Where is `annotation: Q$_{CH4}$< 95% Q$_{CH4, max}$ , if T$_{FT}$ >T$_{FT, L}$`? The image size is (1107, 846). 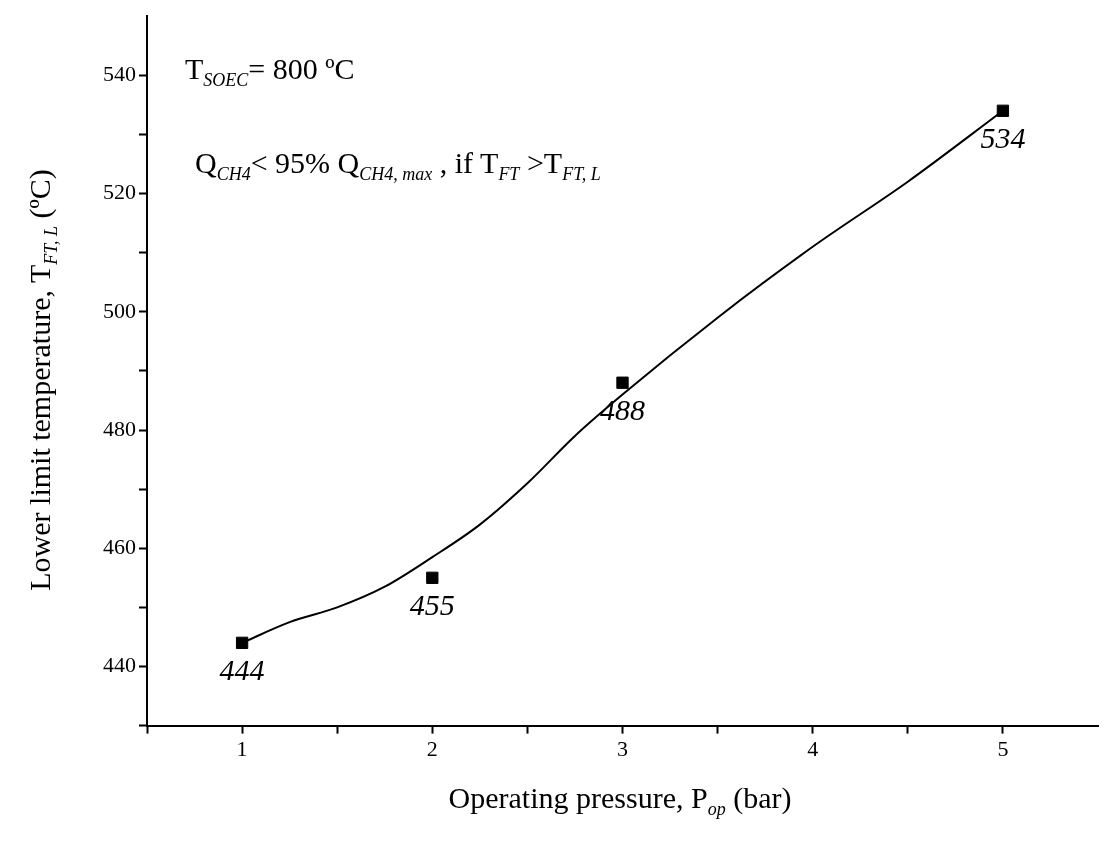
annotation: Q$_{CH4}$< 95% Q$_{CH4, max}$ , if T$_{FT}$ >T$_{FT, L}$ is located at coordinates (398, 165).